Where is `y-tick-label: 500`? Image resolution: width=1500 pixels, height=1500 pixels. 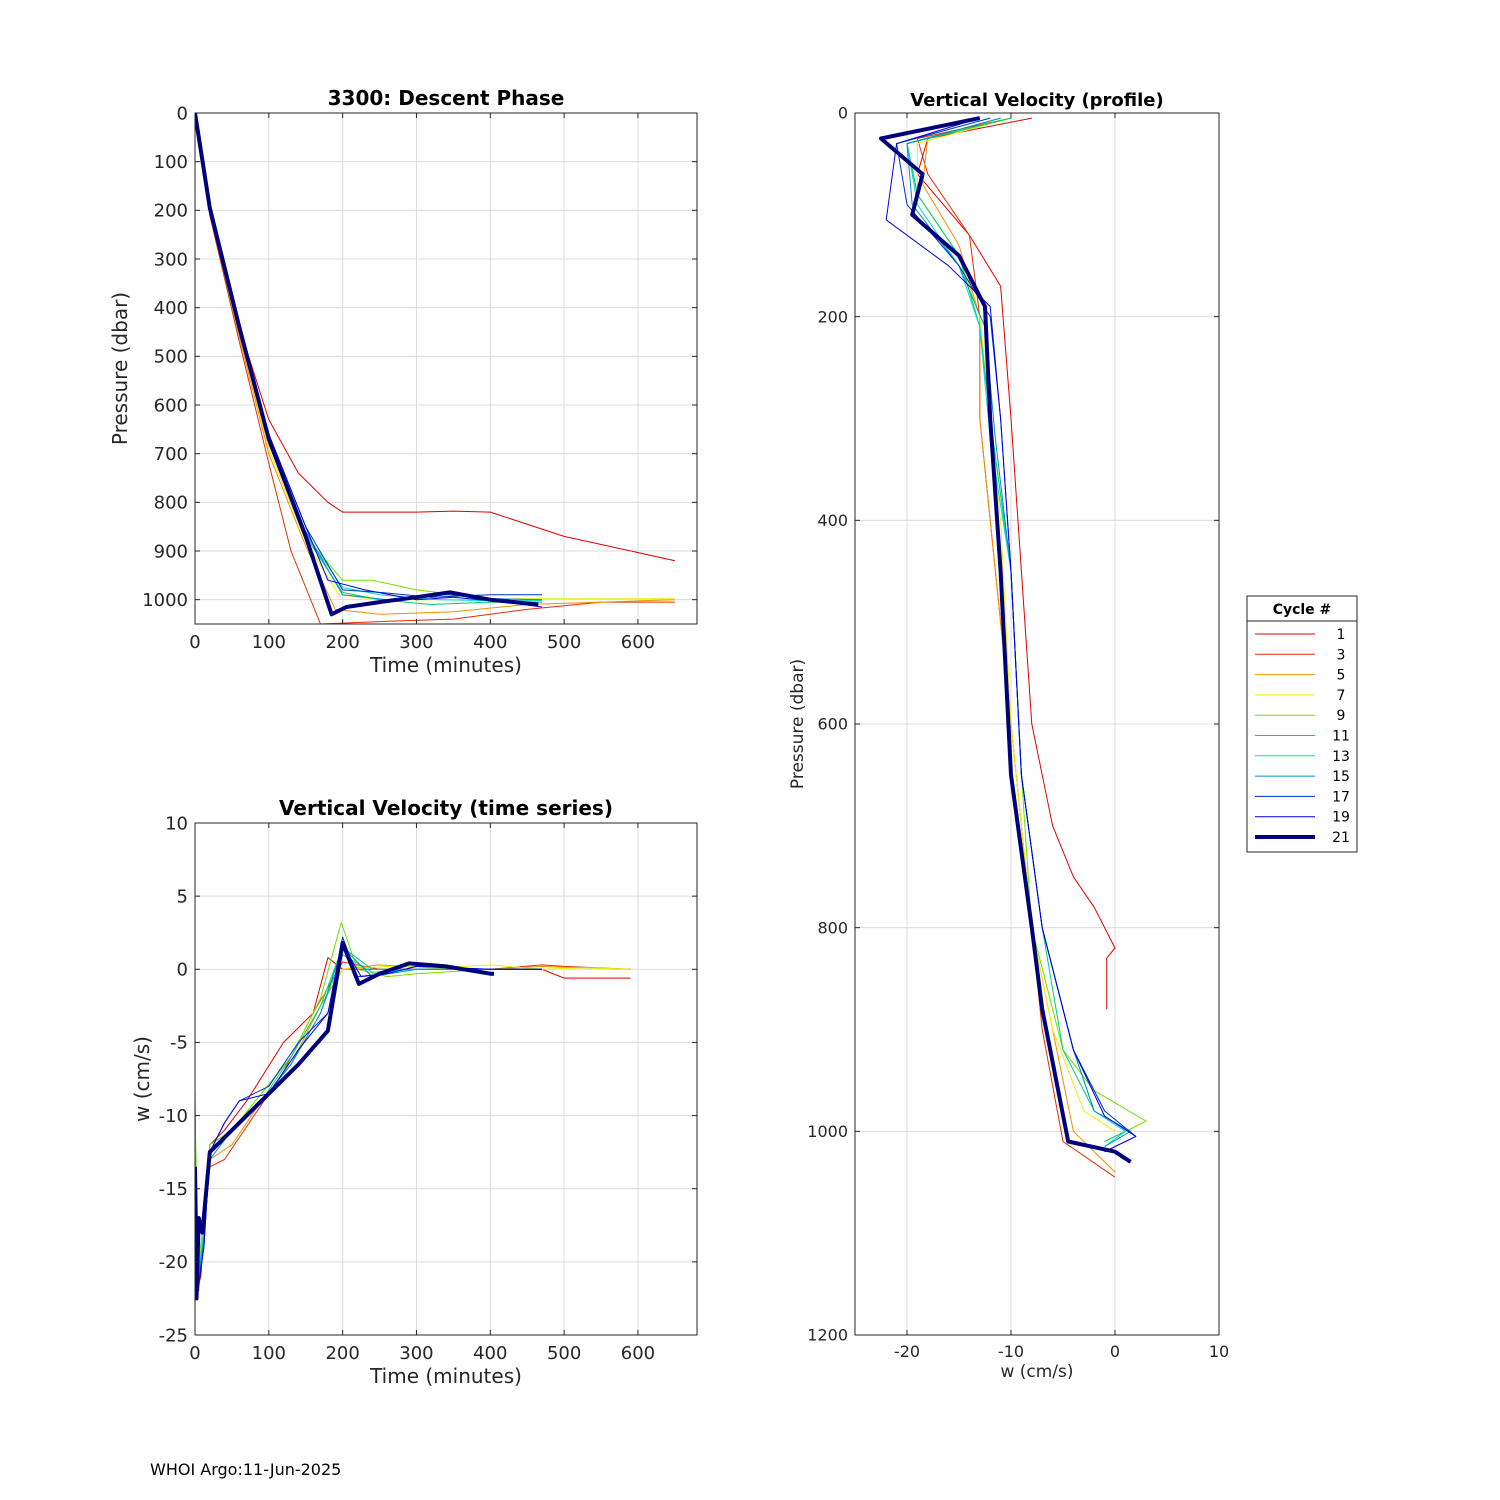 y-tick-label: 500 is located at coordinates (171, 357).